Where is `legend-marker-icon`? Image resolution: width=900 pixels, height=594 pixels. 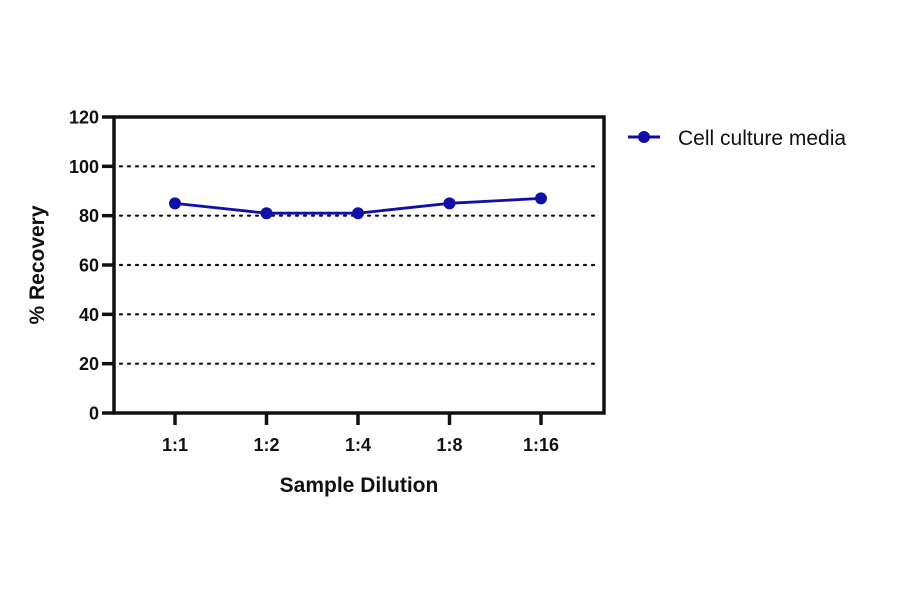 legend-marker-icon is located at coordinates (644, 137).